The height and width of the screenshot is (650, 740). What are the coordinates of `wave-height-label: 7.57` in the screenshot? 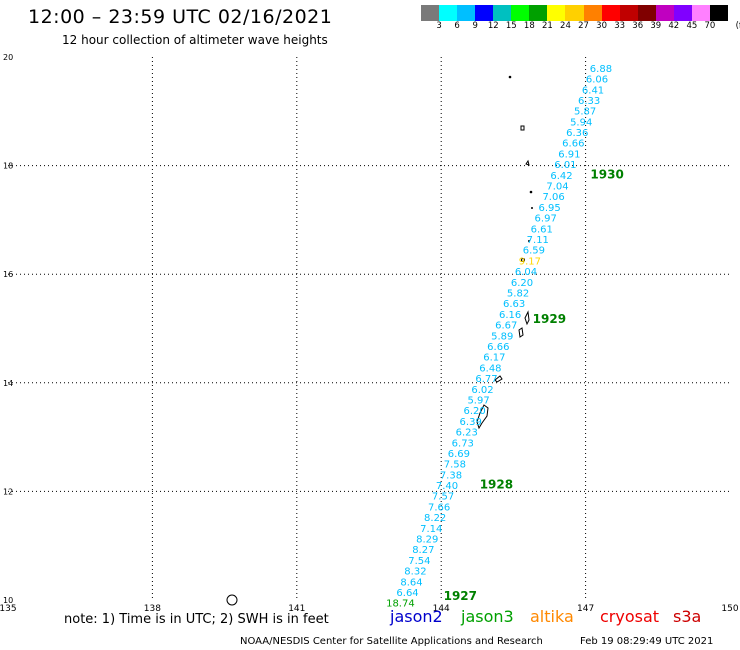 It's located at (443, 497).